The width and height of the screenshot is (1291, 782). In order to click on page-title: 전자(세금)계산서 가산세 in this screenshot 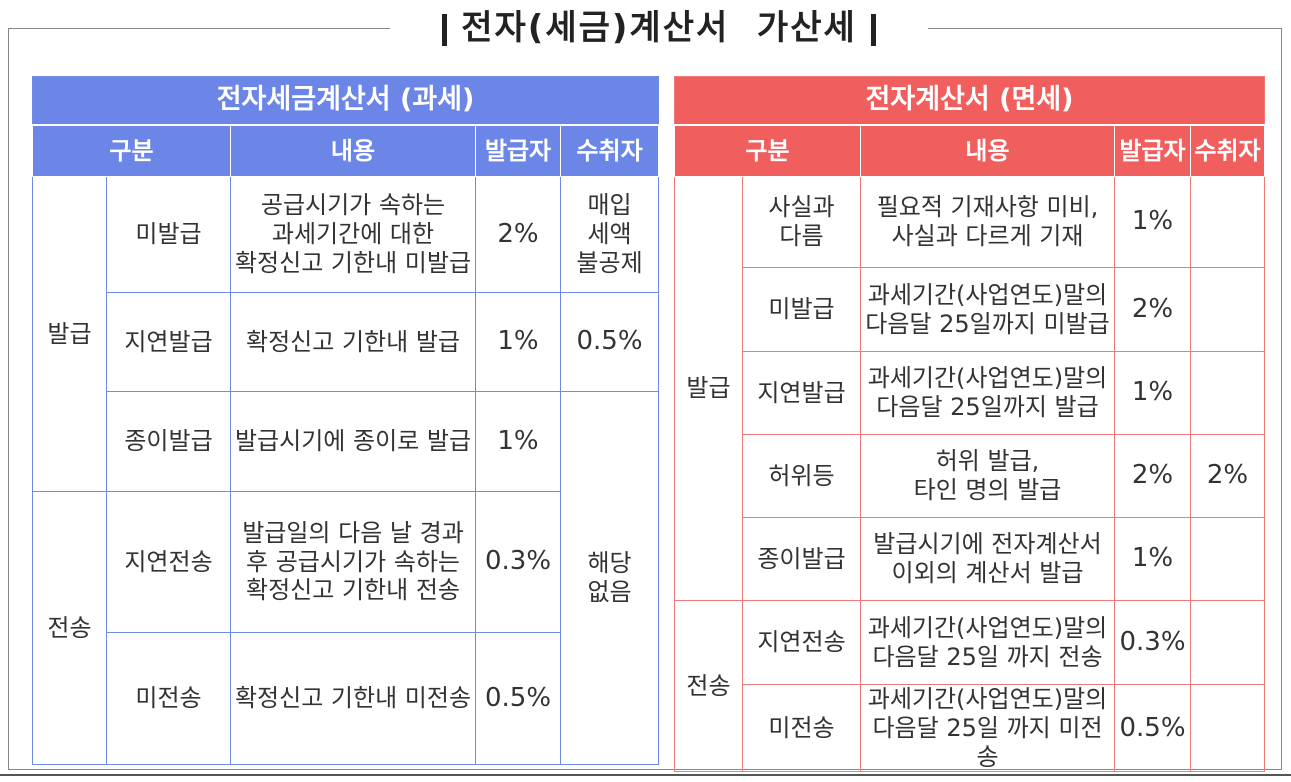, I will do `click(659, 28)`.